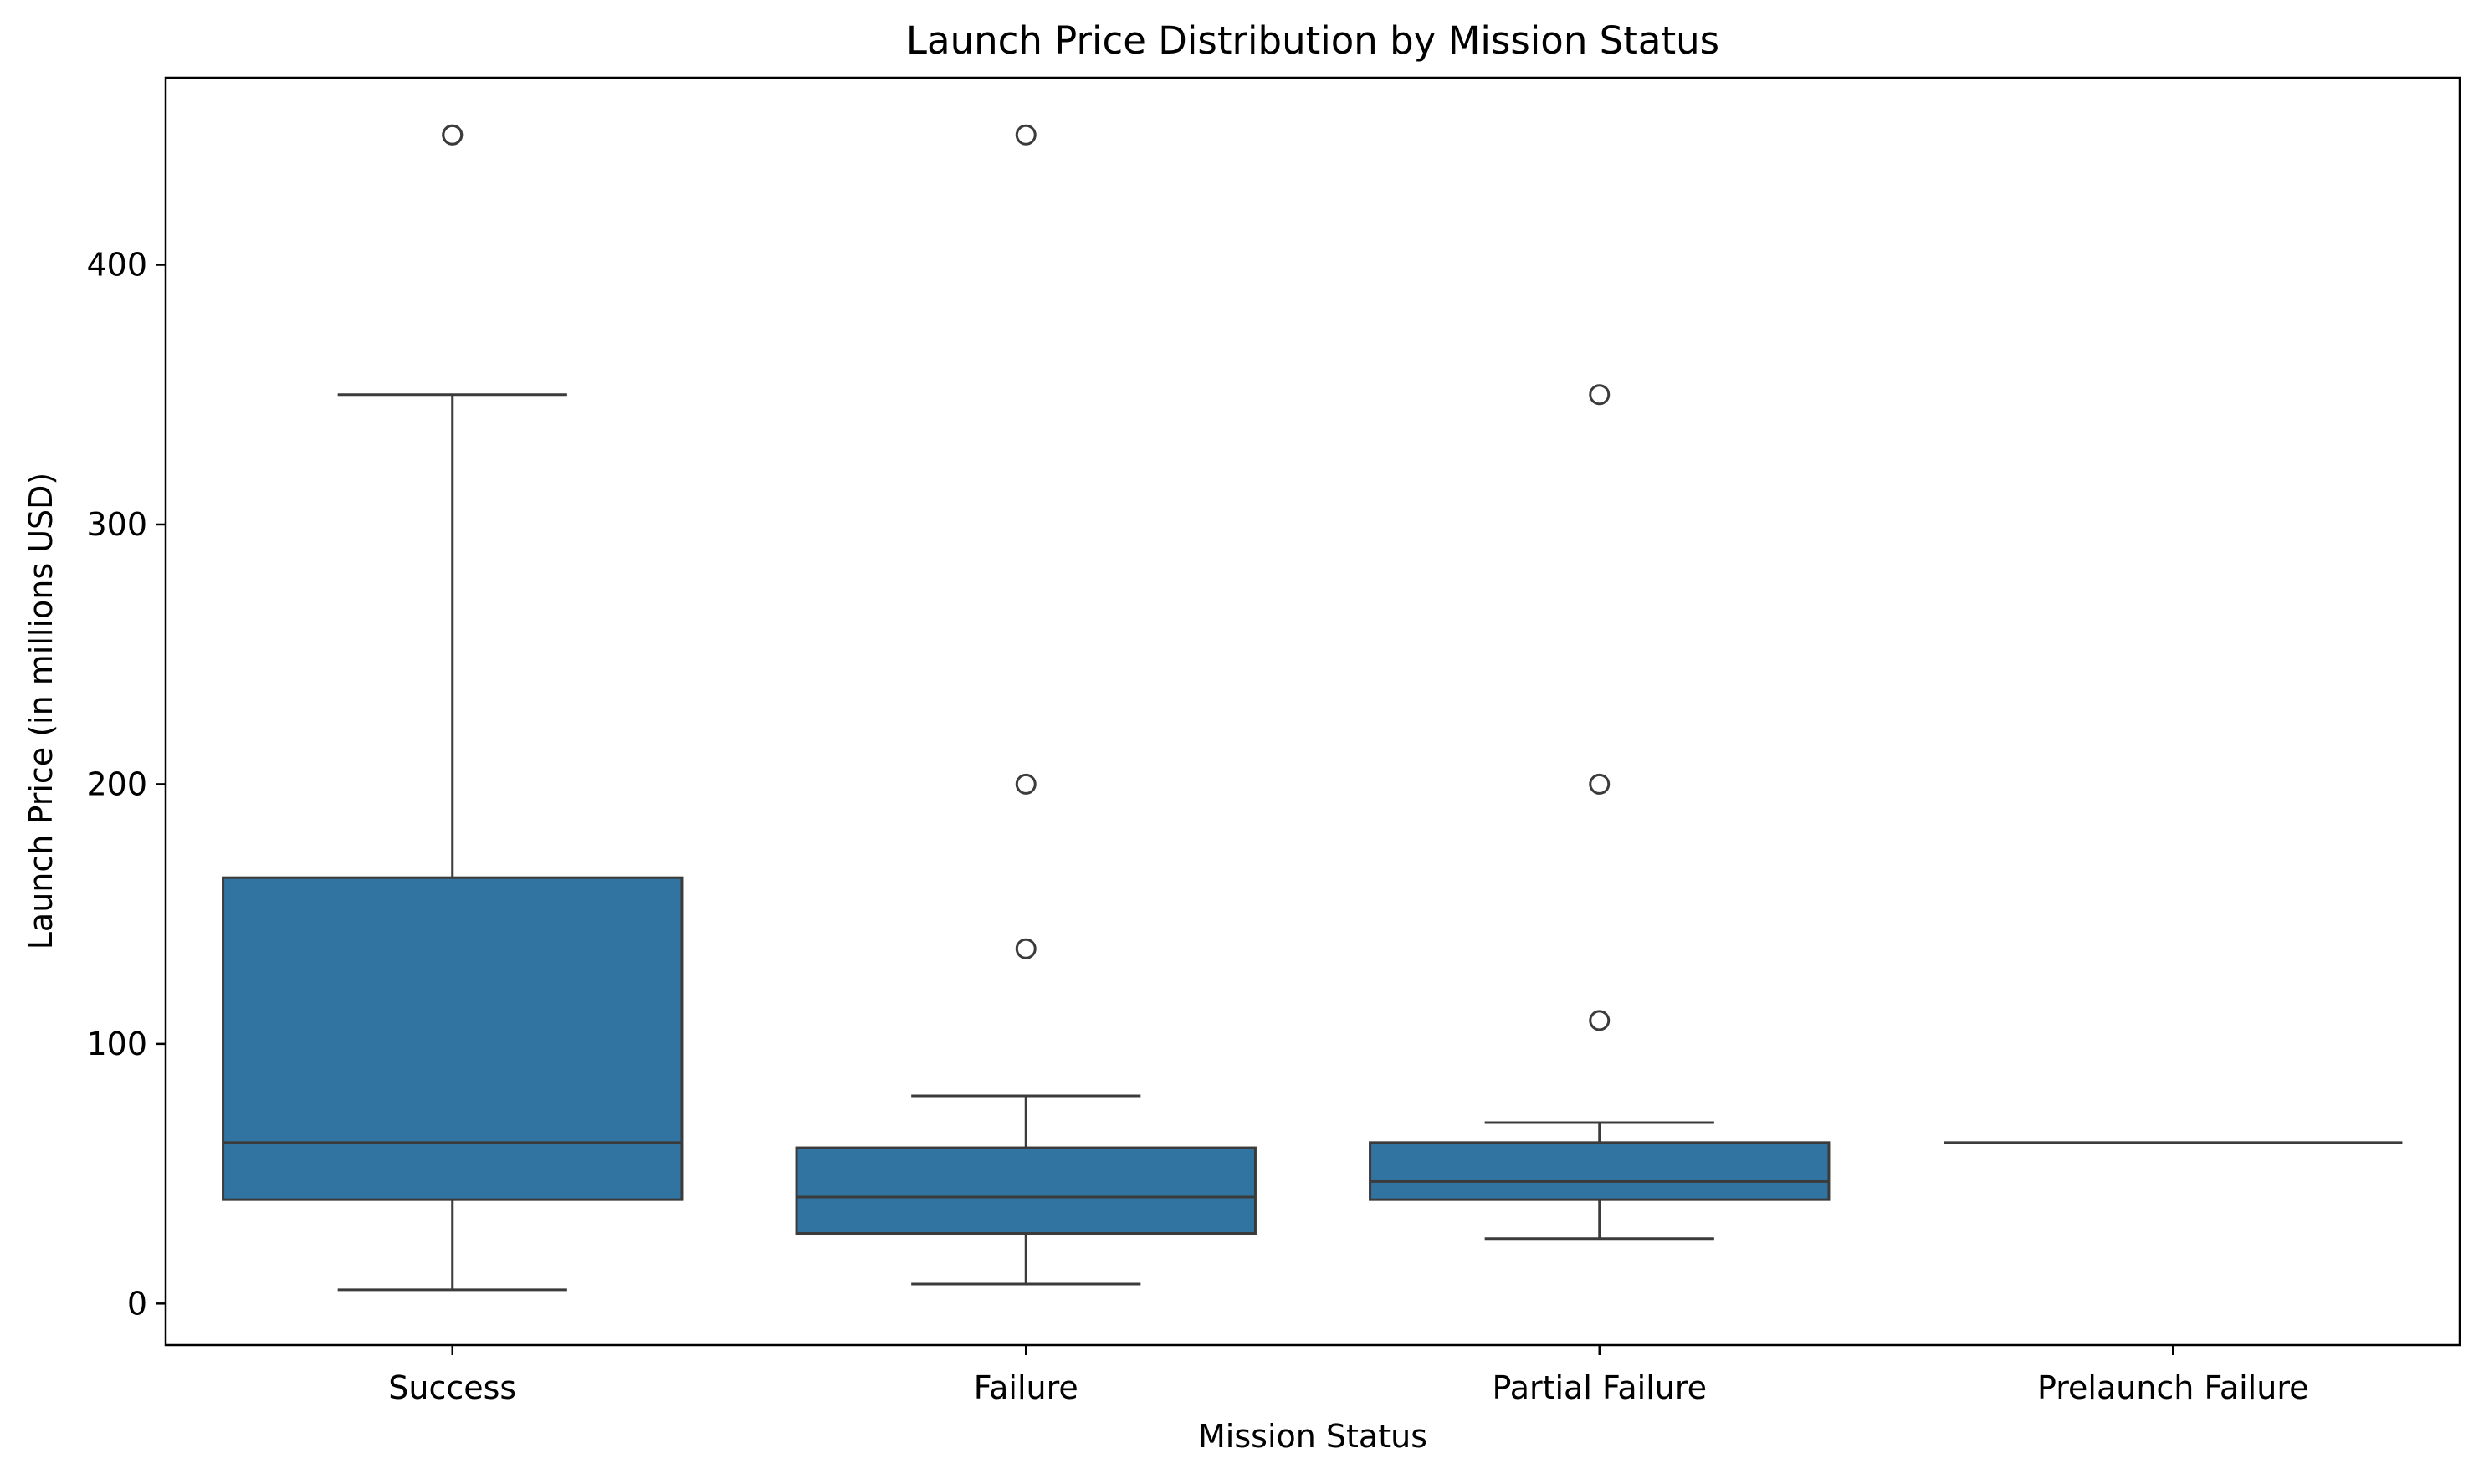 The image size is (2484, 1484). Describe the element at coordinates (116, 783) in the screenshot. I see `y-tick-label: 200` at that location.